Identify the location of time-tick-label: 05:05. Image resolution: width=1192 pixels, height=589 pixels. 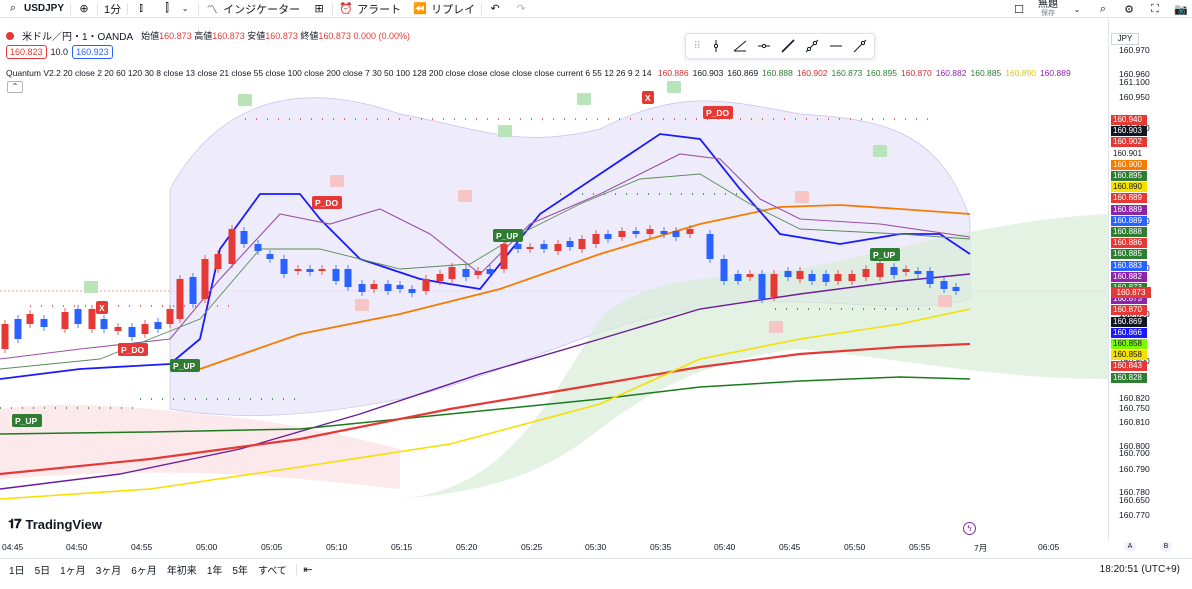
(272, 547).